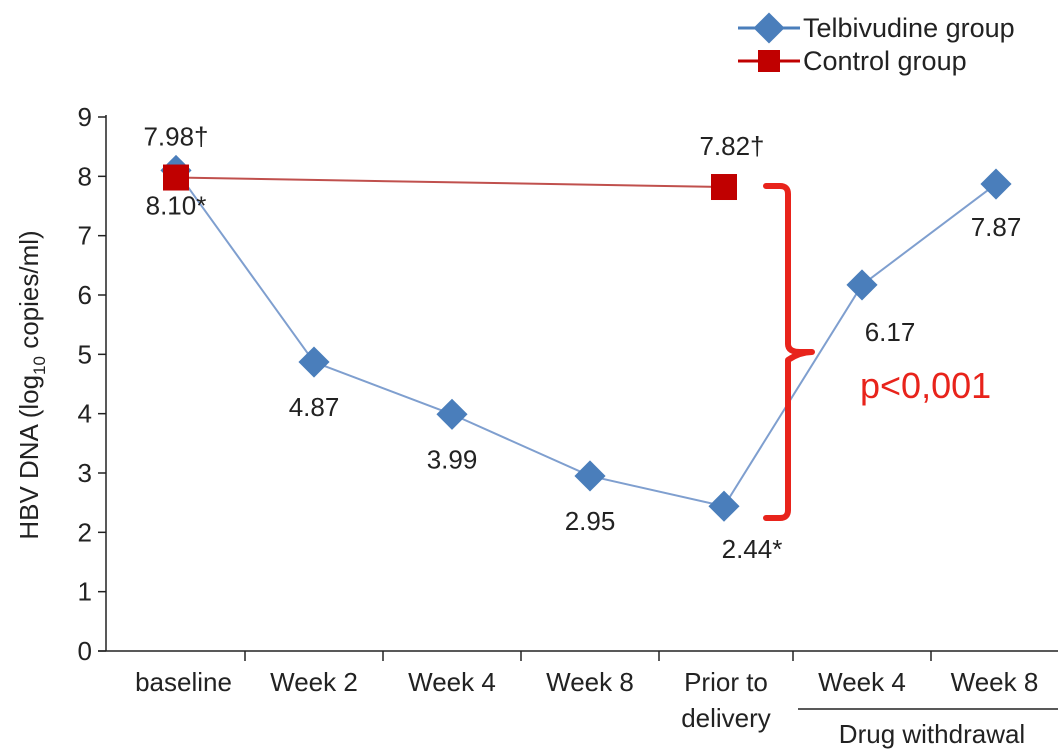 The image size is (1058, 751). Describe the element at coordinates (590, 521) in the screenshot. I see `data-label: 2.95` at that location.